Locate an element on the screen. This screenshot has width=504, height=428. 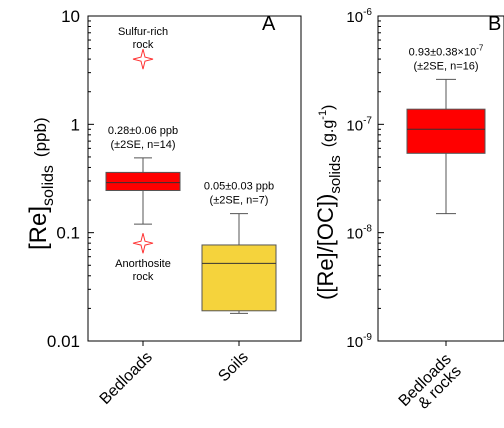
box-annotation: 0.93±0.38×10-7 is located at coordinates (446, 50).